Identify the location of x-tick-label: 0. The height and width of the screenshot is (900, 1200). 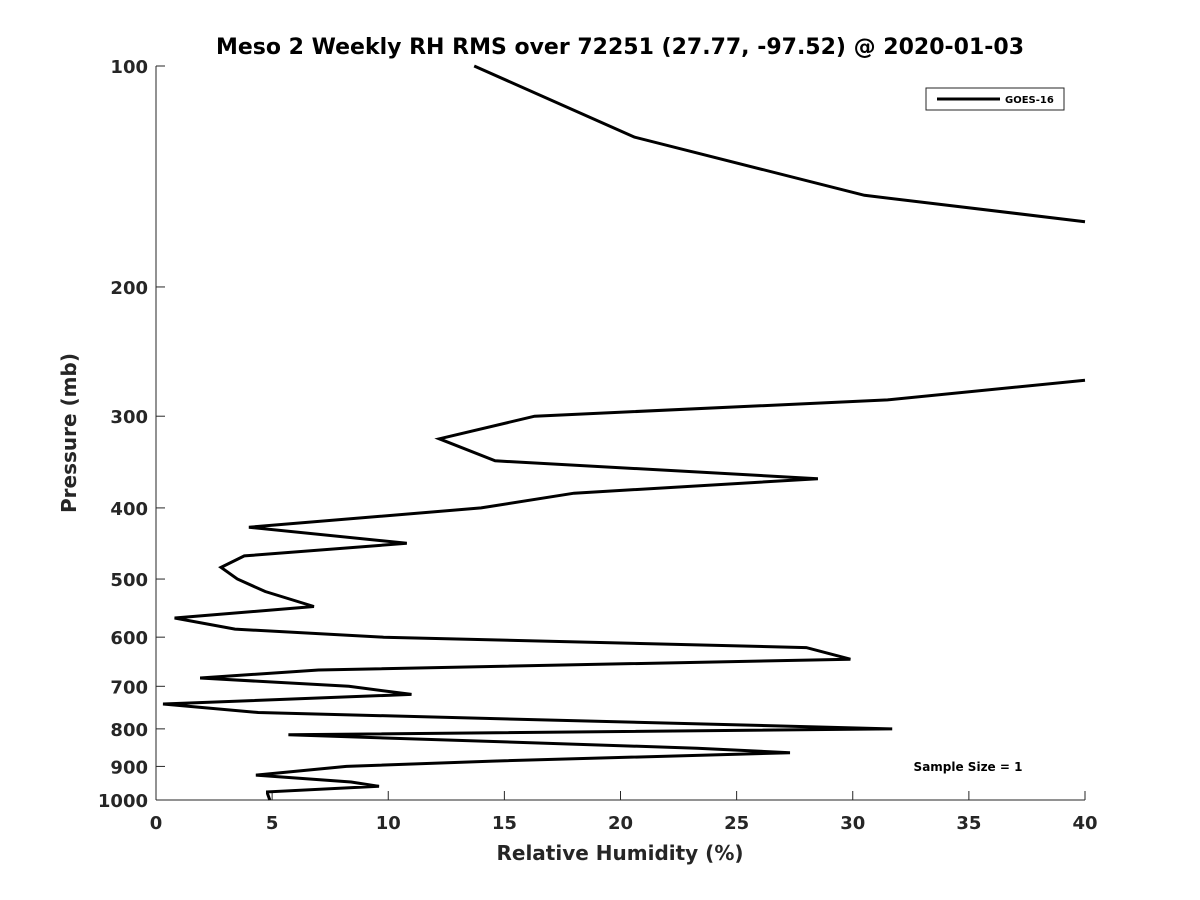
(156, 823).